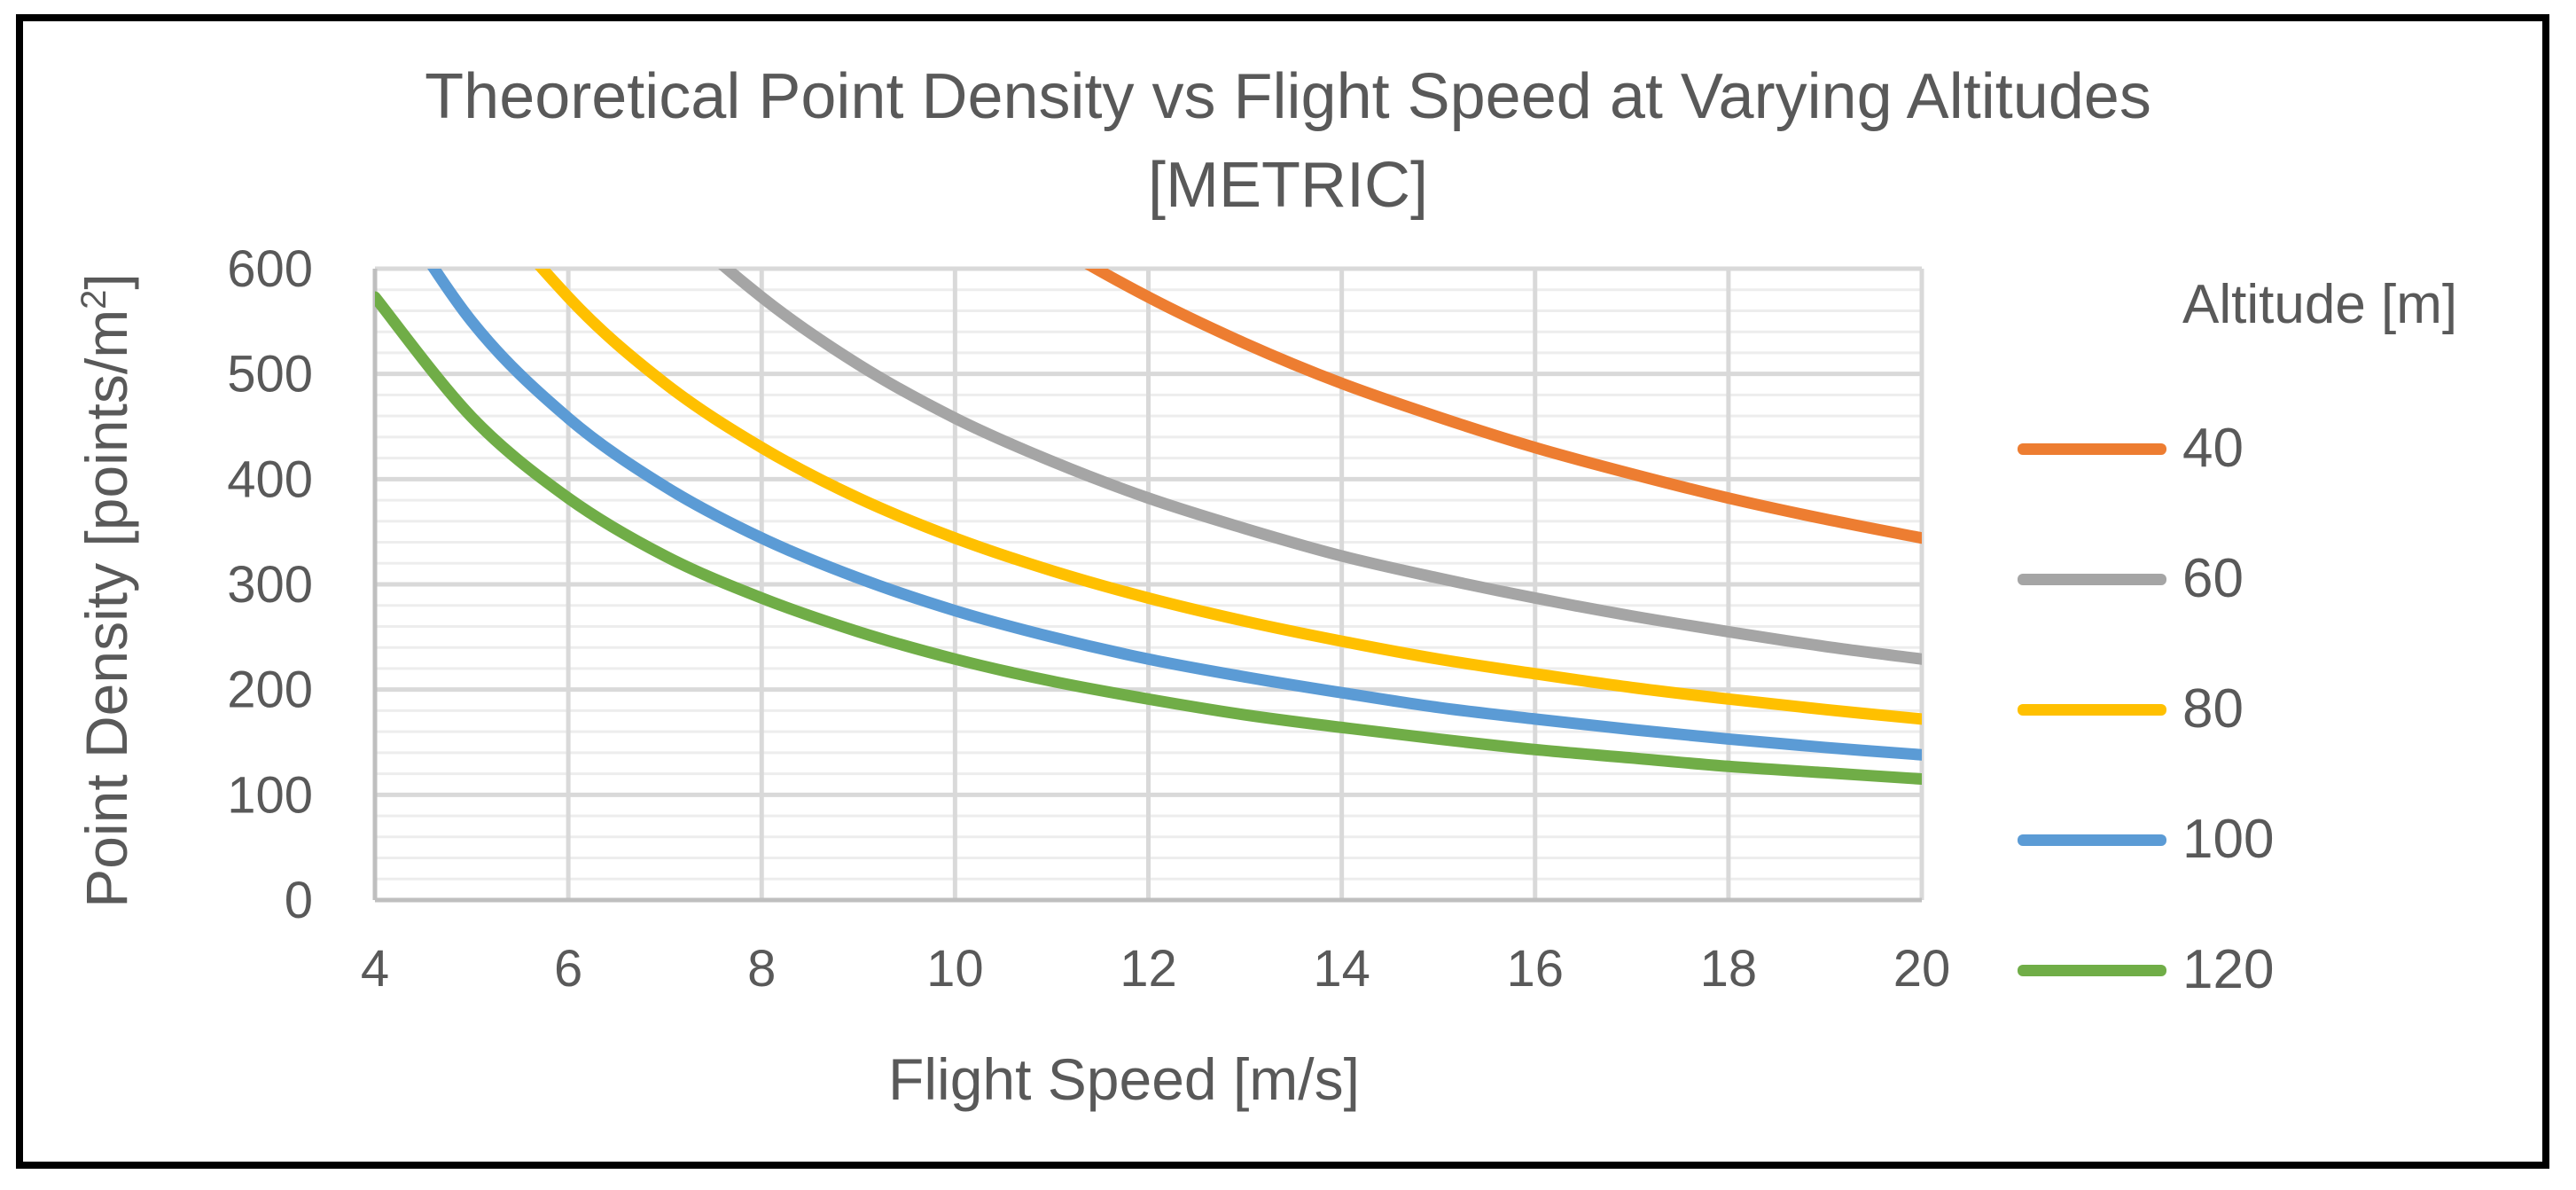 Image resolution: width=2576 pixels, height=1190 pixels. Describe the element at coordinates (270, 795) in the screenshot. I see `y-tick-label: 100` at that location.